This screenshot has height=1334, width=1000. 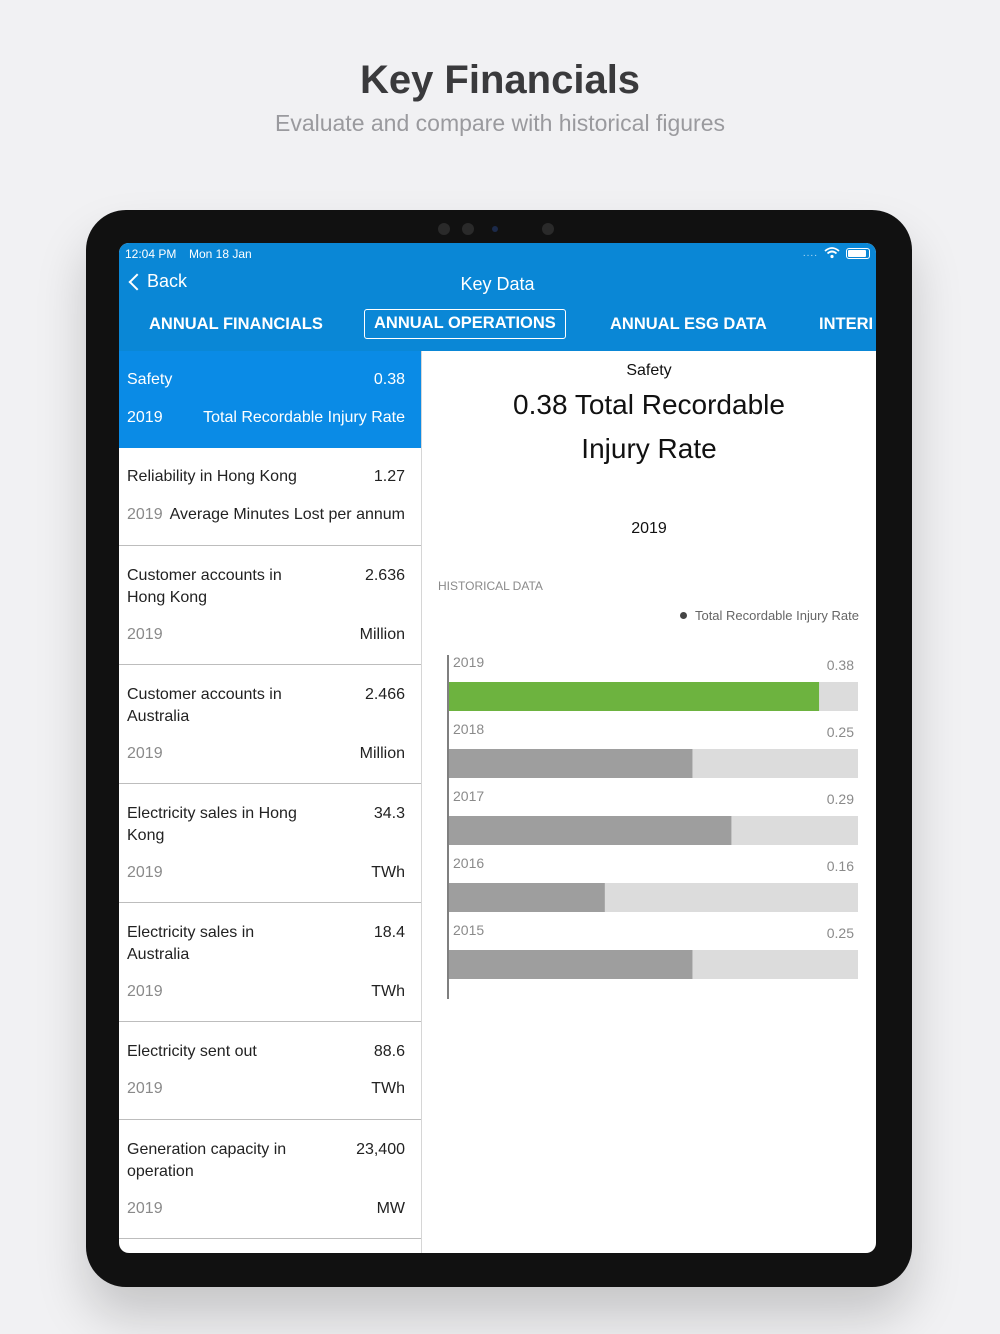 What do you see at coordinates (270, 1071) in the screenshot?
I see `list-item-electricity-sent-out: Electricity sent out 88.6 2019 TWh` at bounding box center [270, 1071].